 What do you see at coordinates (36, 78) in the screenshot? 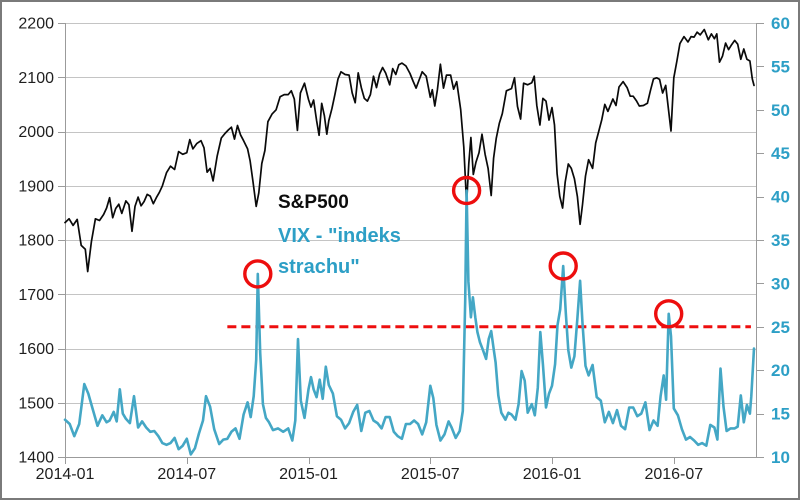
I see `left-axis-tick-label: 2100` at bounding box center [36, 78].